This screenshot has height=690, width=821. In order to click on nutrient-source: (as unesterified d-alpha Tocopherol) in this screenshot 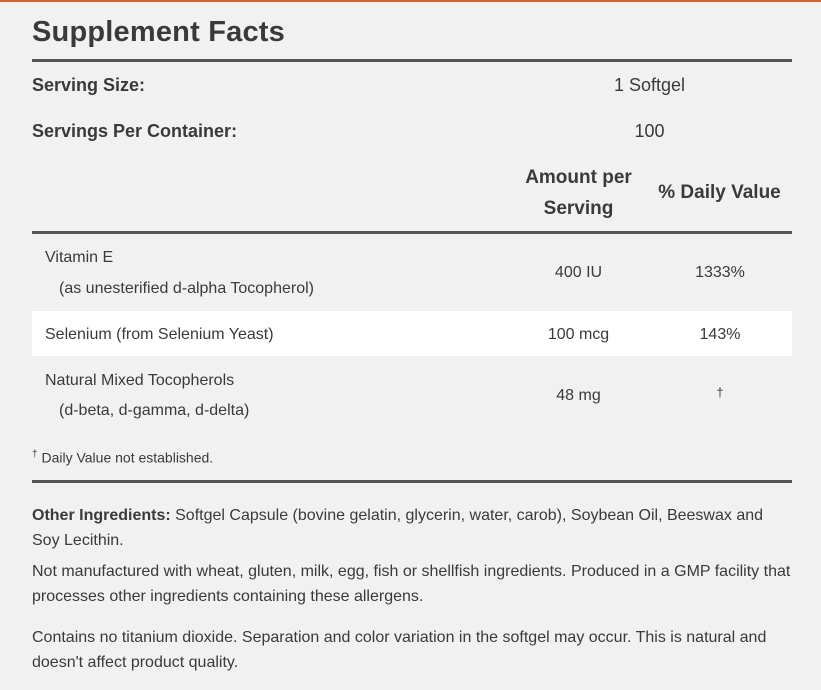, I will do `click(186, 288)`.